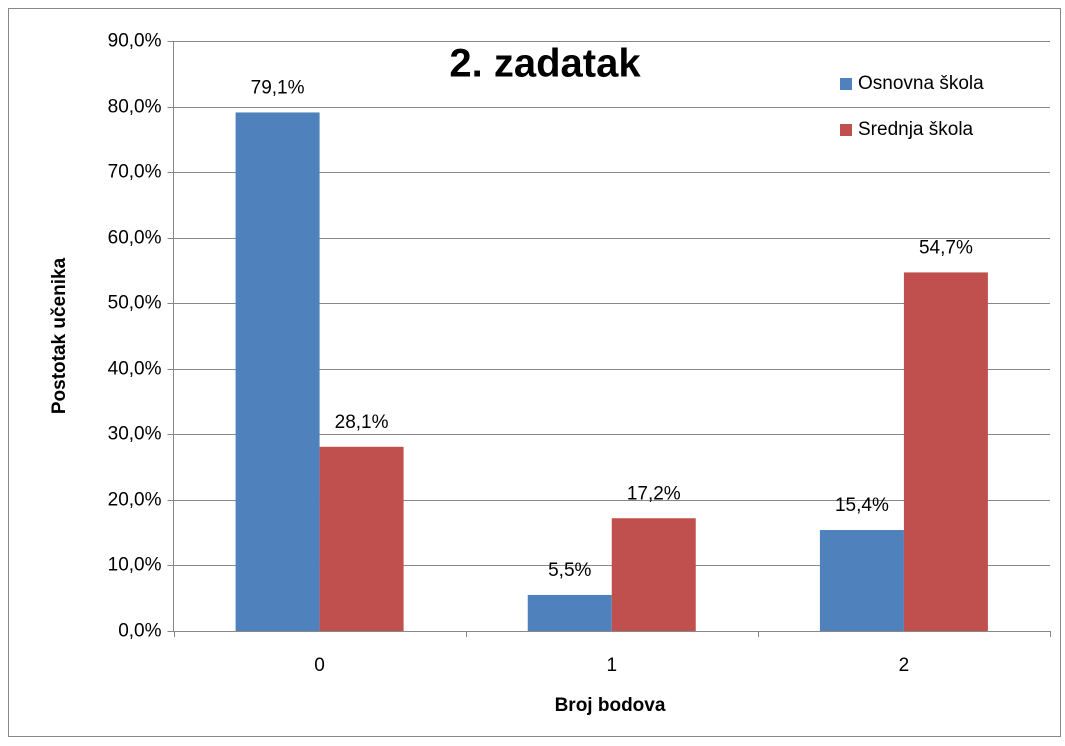 The height and width of the screenshot is (746, 1065). I want to click on chart-title: 2. zadatak, so click(545, 64).